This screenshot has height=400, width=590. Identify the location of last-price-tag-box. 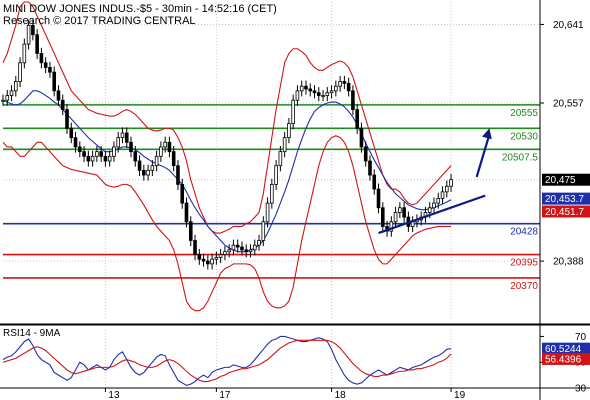
(566, 179).